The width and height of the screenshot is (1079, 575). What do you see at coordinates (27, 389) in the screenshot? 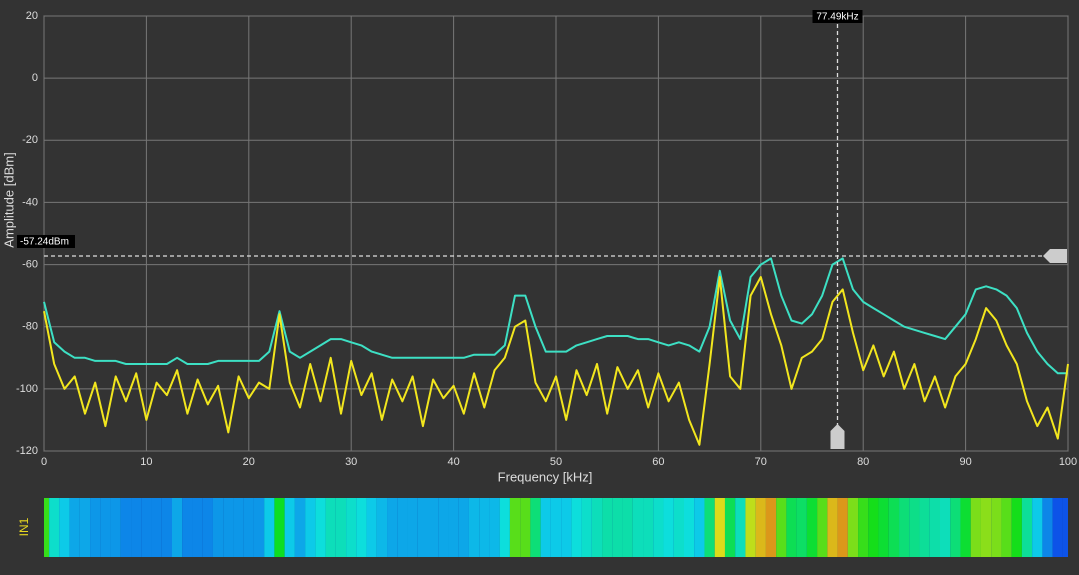
I see `y-tick-label: -100` at bounding box center [27, 389].